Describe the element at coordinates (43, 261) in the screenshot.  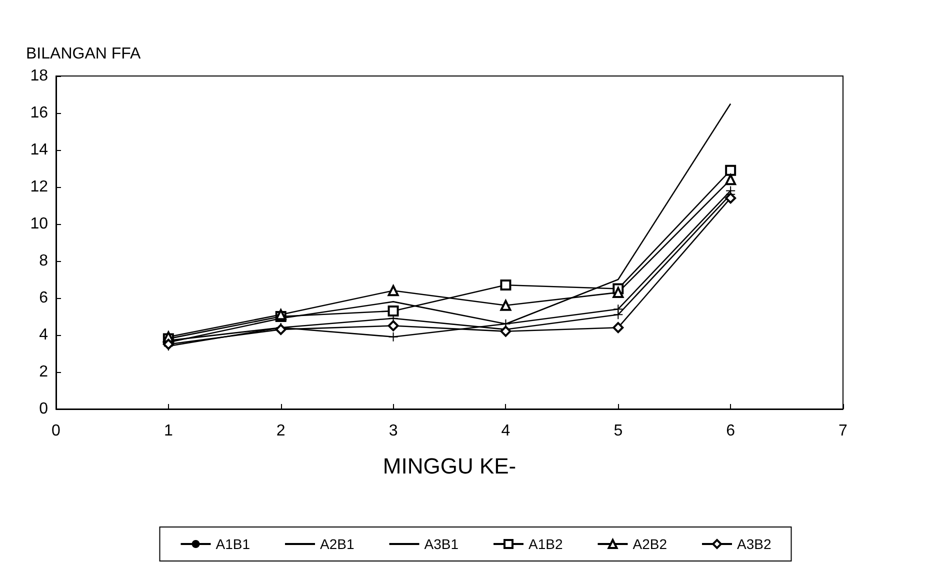
I see `y-tick-label: 8` at that location.